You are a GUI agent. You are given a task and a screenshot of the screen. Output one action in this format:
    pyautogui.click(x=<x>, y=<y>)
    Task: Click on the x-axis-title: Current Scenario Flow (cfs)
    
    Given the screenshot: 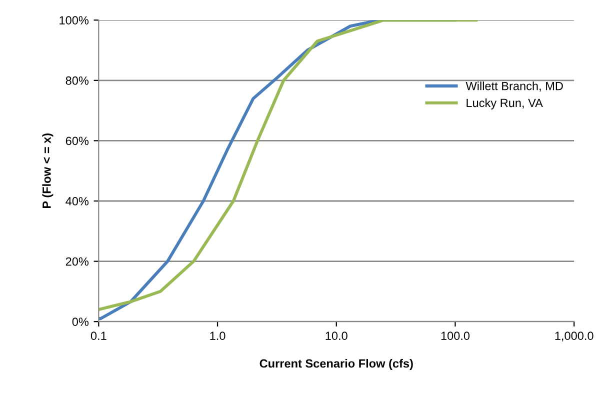 What is the action you would take?
    pyautogui.click(x=336, y=364)
    